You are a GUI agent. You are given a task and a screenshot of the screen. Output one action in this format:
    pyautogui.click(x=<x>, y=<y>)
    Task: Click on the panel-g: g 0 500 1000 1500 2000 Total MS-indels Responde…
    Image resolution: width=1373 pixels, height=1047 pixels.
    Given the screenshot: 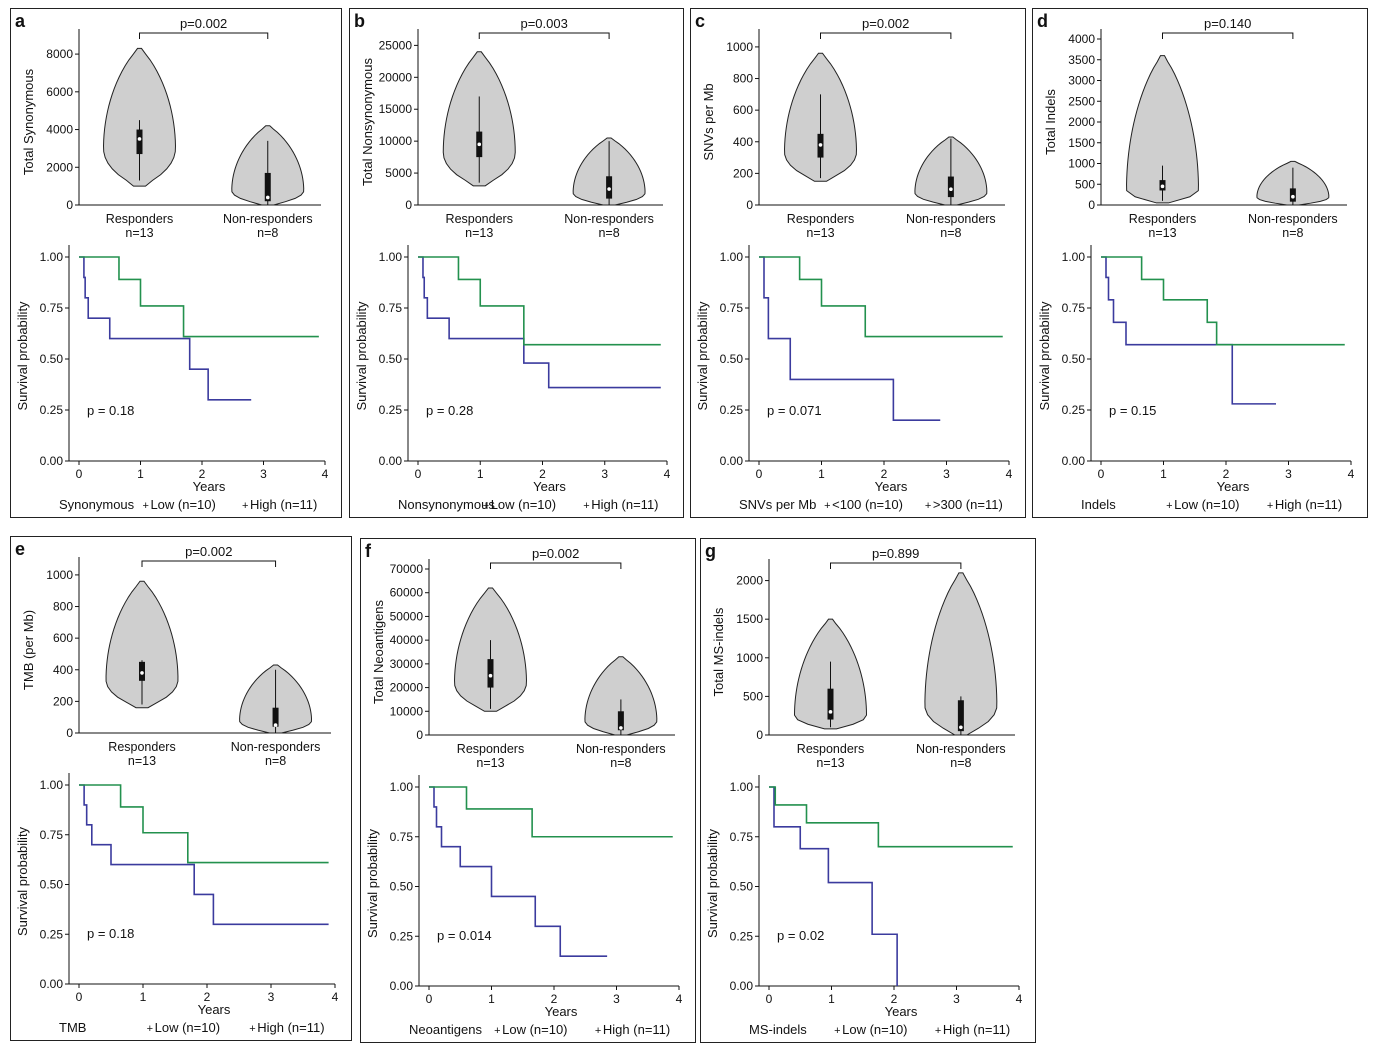 What is the action you would take?
    pyautogui.click(x=868, y=790)
    